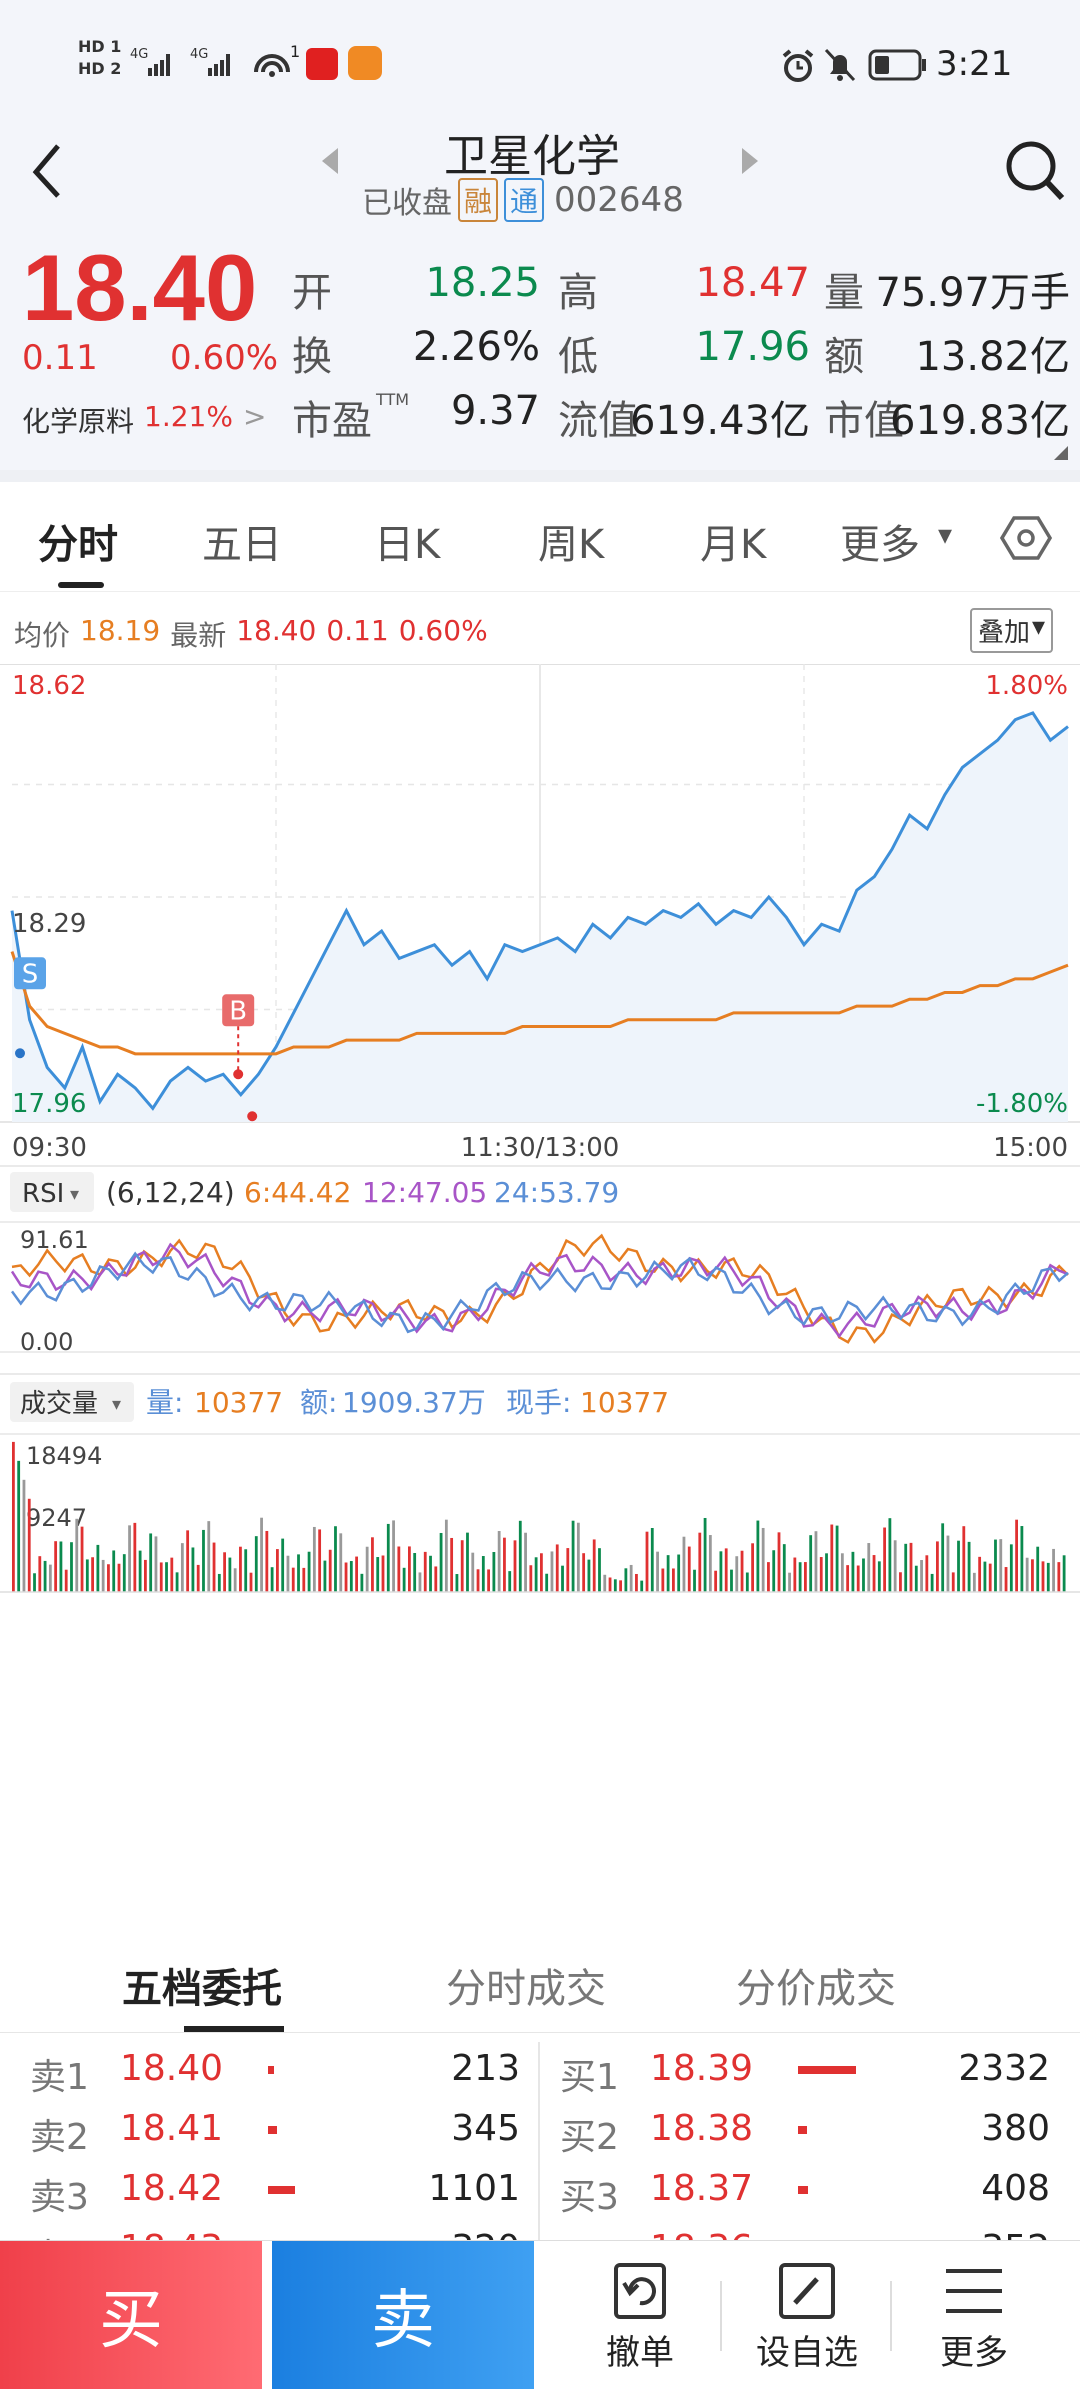  Describe the element at coordinates (238, 1010) in the screenshot. I see `buy-marker-icon` at that location.